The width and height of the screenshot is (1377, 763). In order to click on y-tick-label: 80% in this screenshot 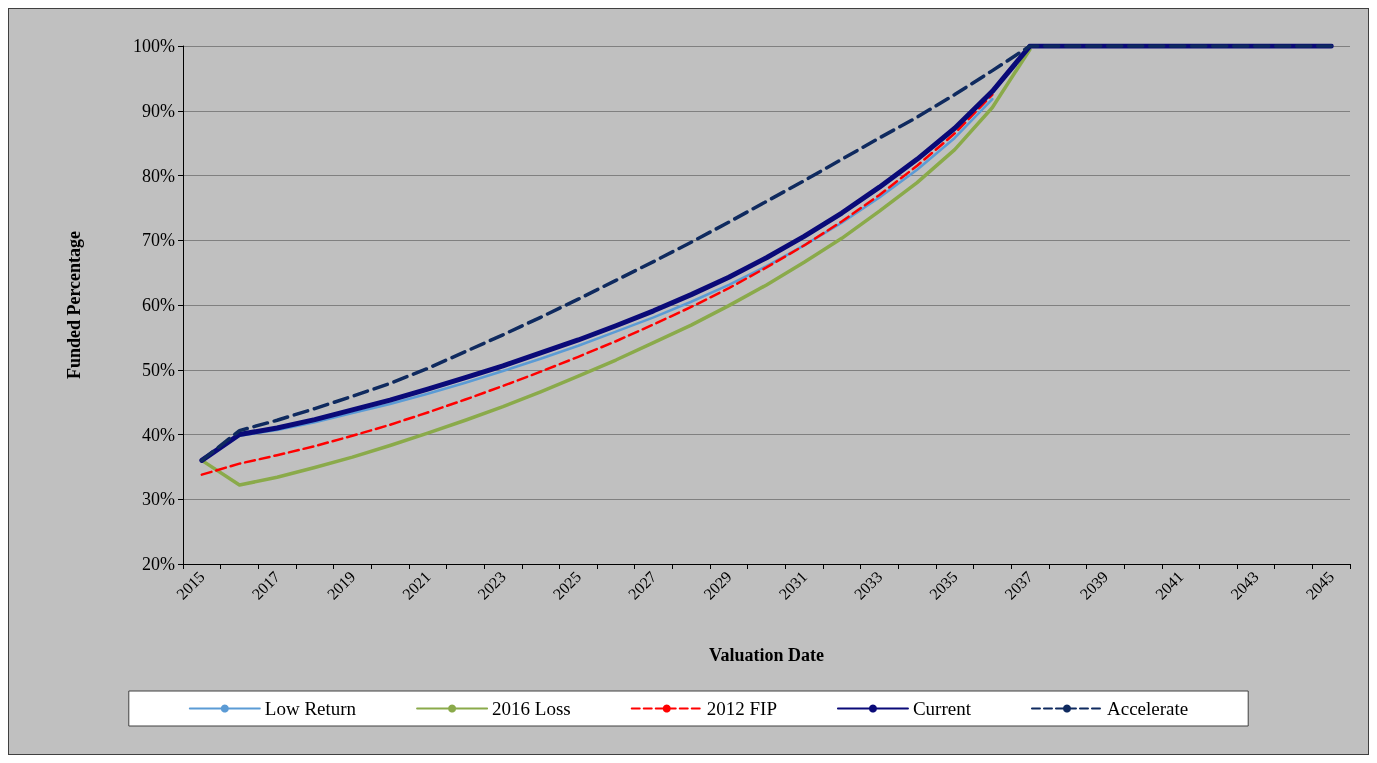, I will do `click(158, 175)`.